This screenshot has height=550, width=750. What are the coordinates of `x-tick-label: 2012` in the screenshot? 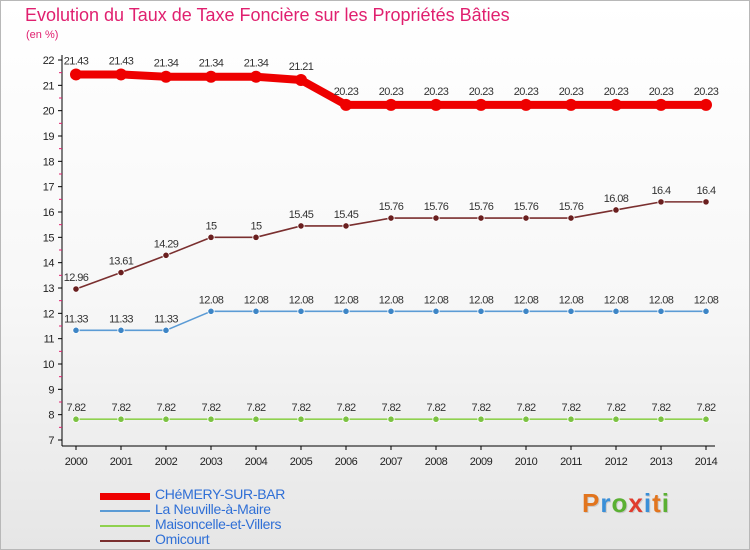 It's located at (616, 462).